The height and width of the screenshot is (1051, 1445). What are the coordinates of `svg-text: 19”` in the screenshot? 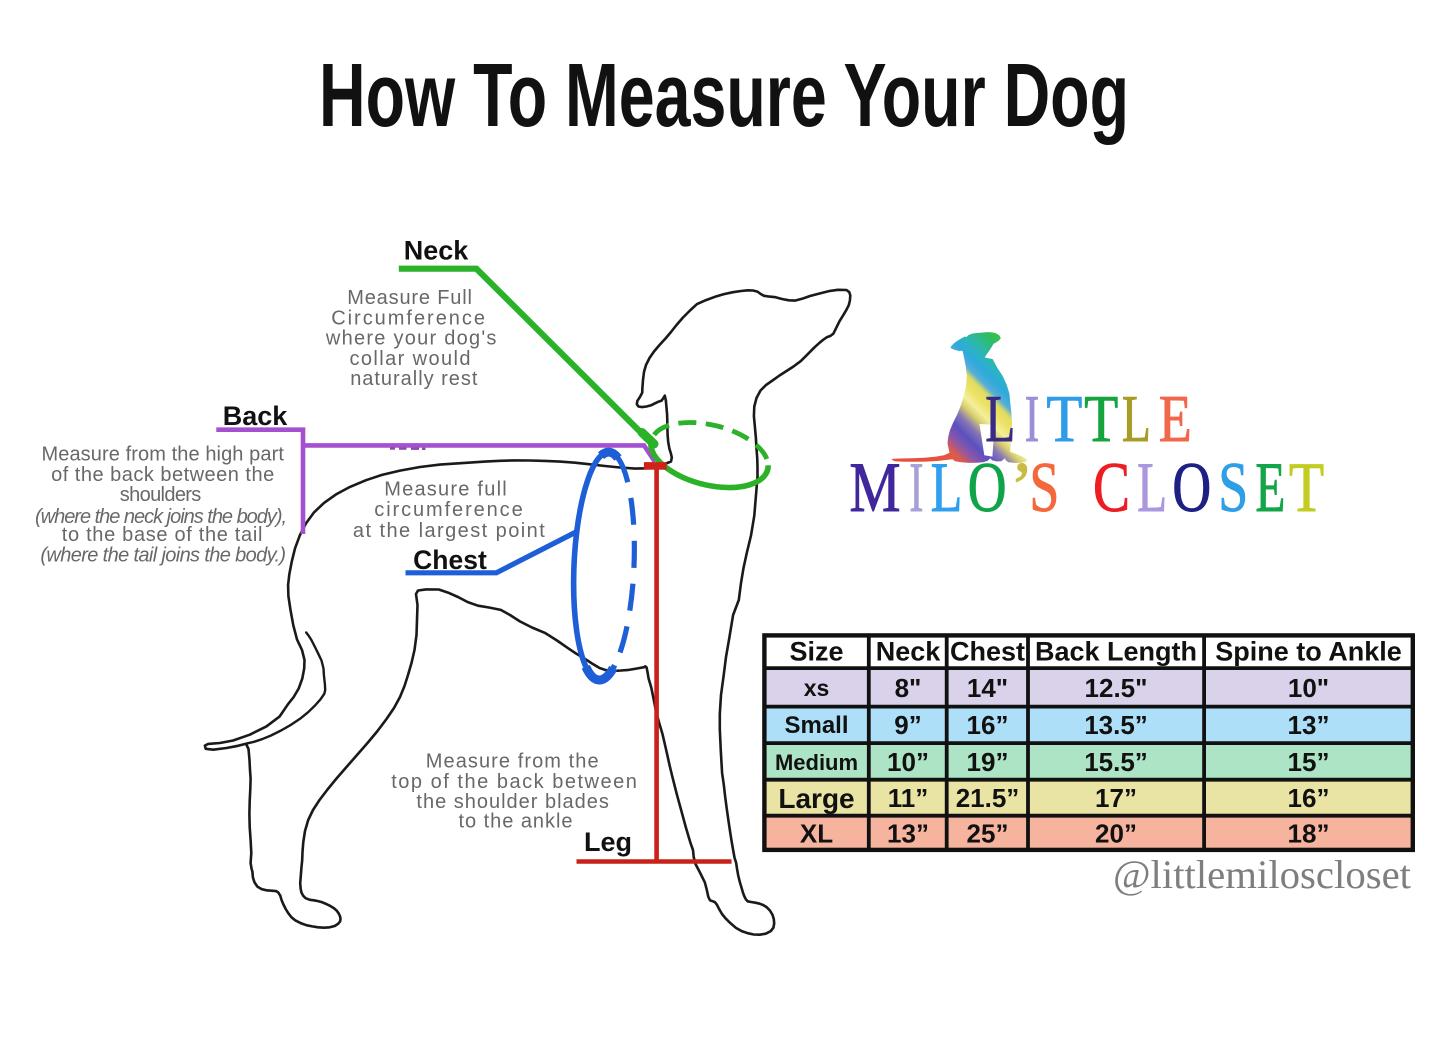 It's located at (988, 762).